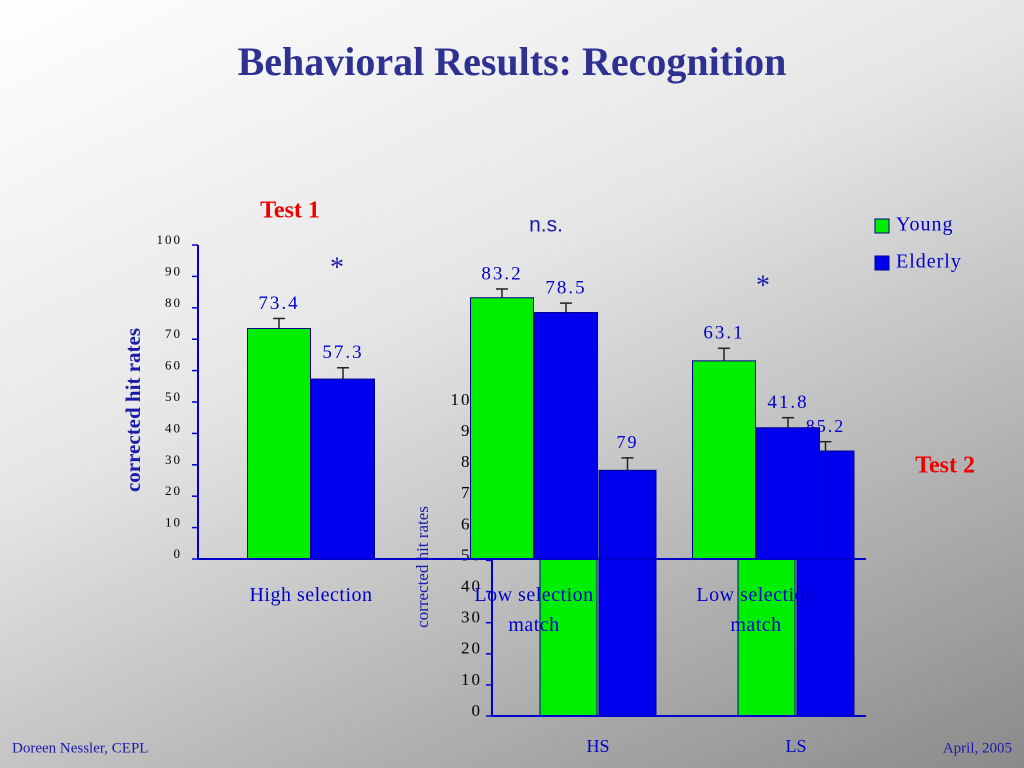 This screenshot has height=768, width=1024. What do you see at coordinates (173, 365) in the screenshot?
I see `y-tick-label: 60` at bounding box center [173, 365].